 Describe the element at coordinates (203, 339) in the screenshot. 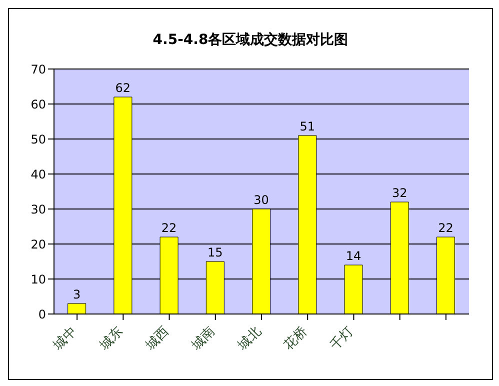

I see `x-tick-label: 城南` at that location.